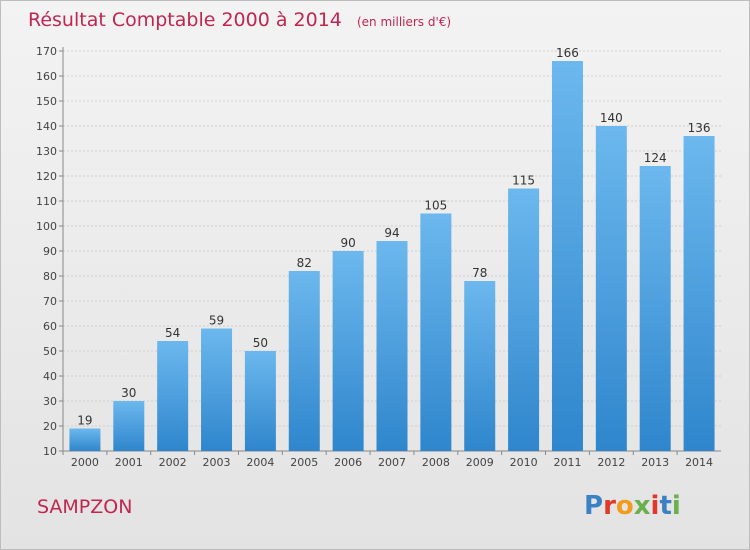 The height and width of the screenshot is (550, 750). I want to click on y-tick-label: 40, so click(50, 376).